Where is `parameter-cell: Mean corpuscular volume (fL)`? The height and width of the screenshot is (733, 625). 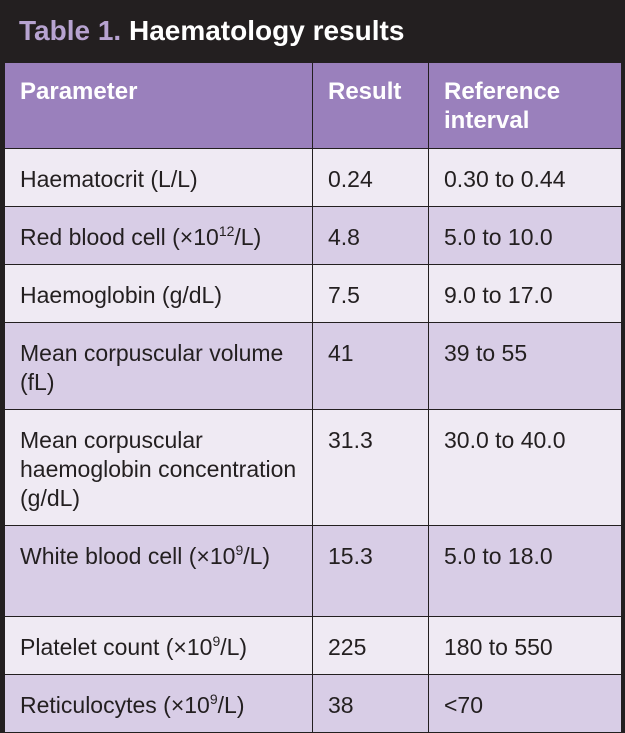 parameter-cell: Mean corpuscular volume (fL) is located at coordinates (158, 366).